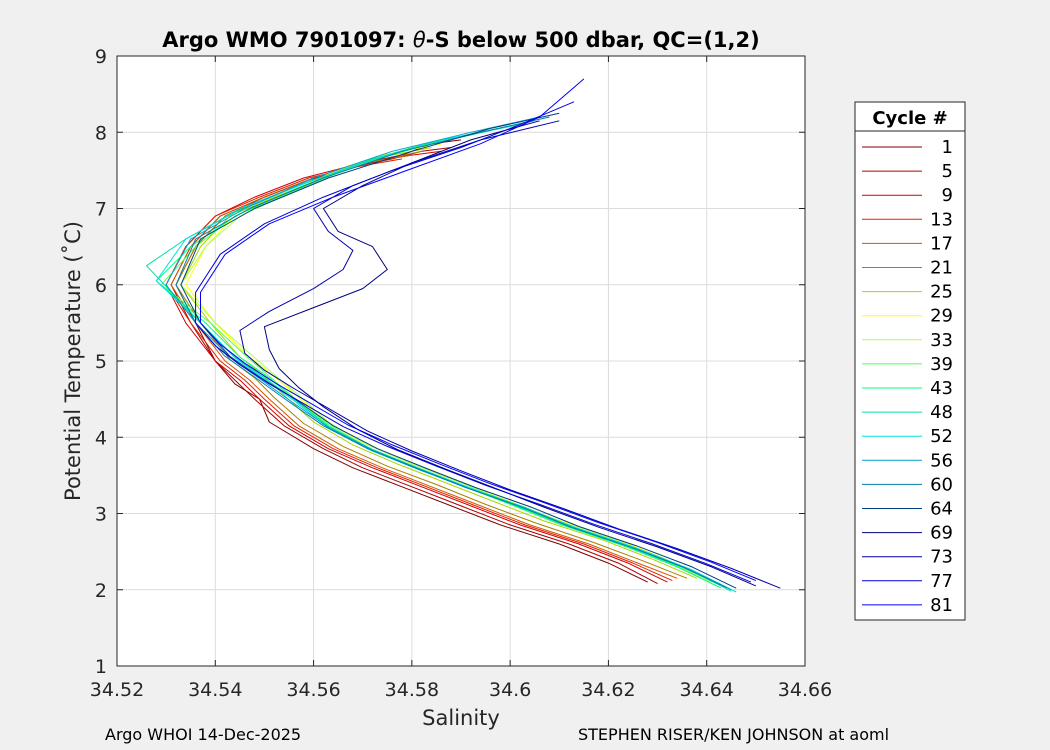 The image size is (1050, 750). Describe the element at coordinates (907, 412) in the screenshot. I see `legend-entry-cycle-48: 48` at that location.